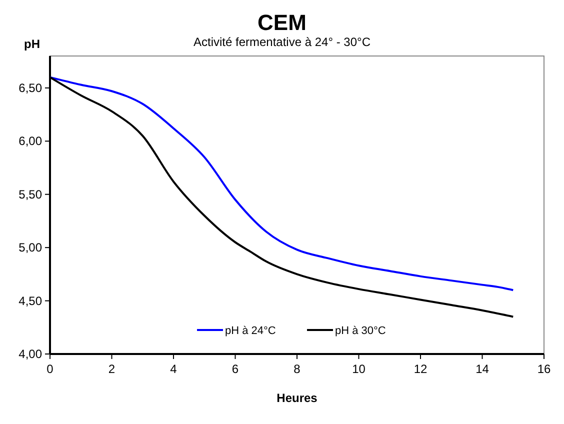 This screenshot has height=424, width=564. Describe the element at coordinates (30, 247) in the screenshot. I see `y-tick-label: 5,00` at that location.